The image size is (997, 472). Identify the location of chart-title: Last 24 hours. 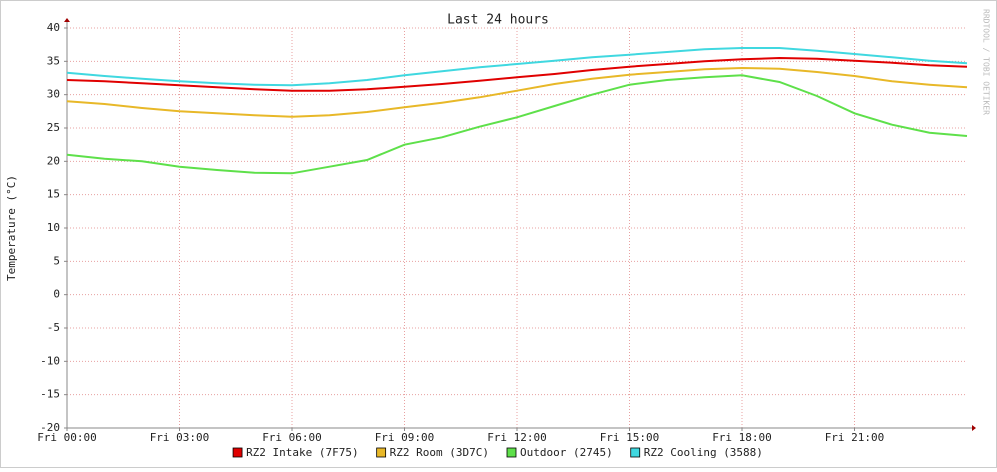
(498, 20).